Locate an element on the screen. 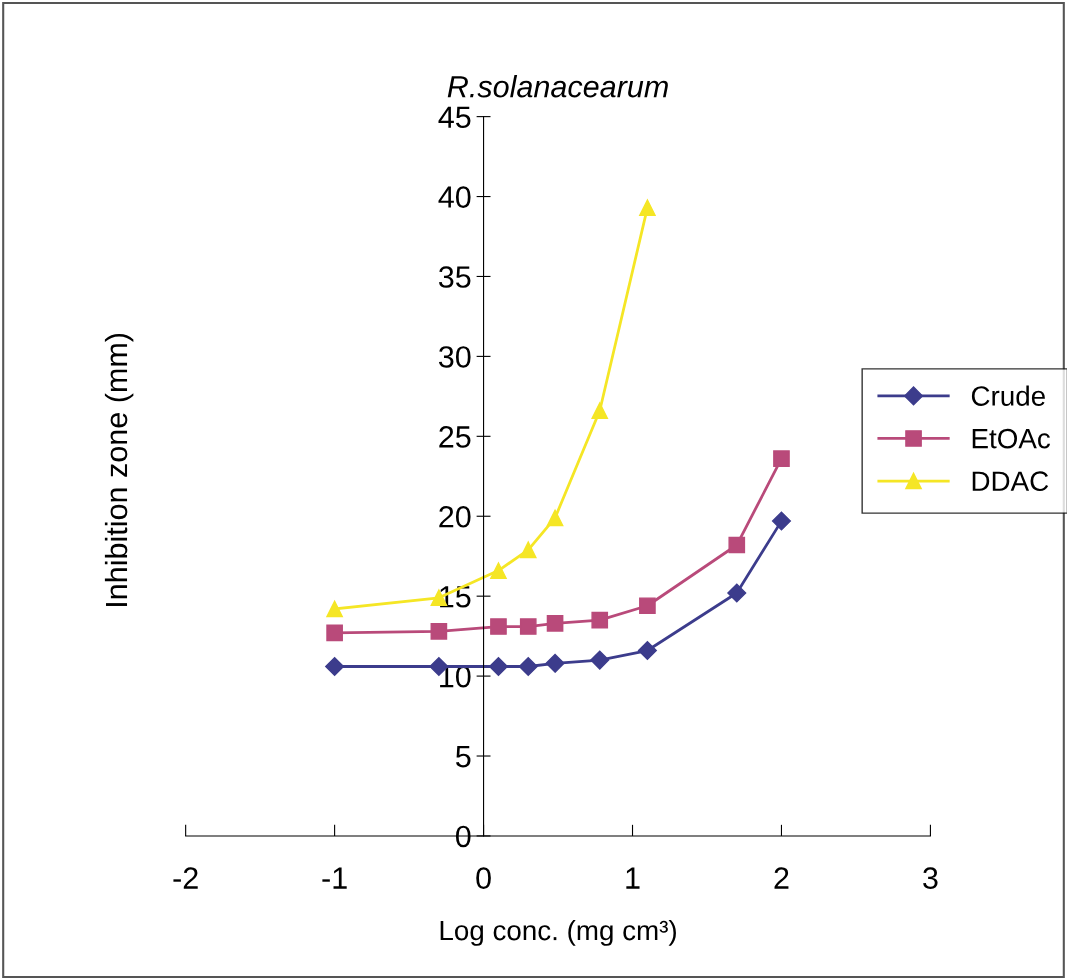  y-tick-label: 35 is located at coordinates (454, 277).